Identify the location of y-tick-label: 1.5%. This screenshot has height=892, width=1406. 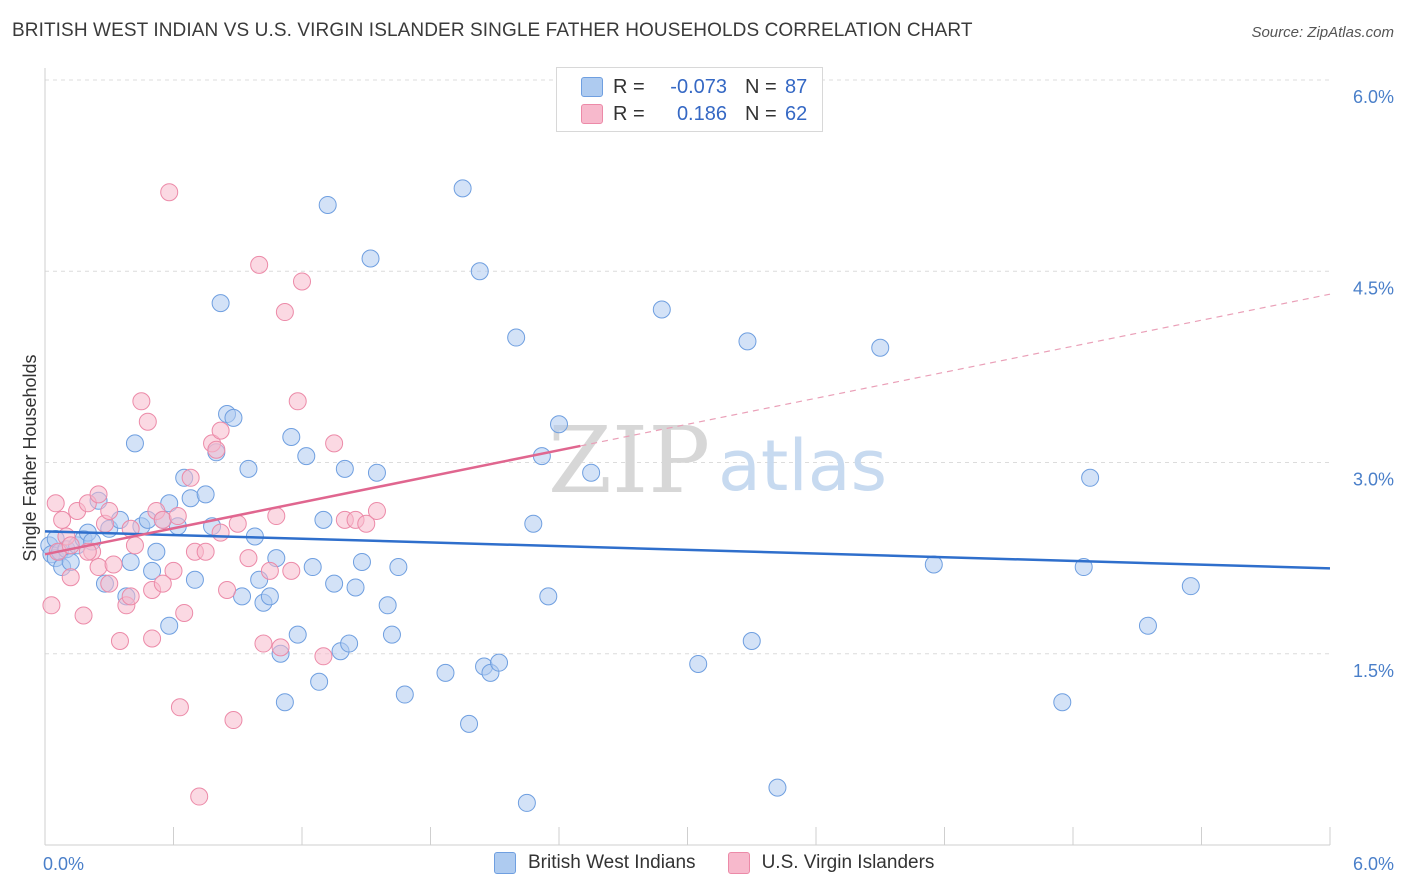
(1373, 671).